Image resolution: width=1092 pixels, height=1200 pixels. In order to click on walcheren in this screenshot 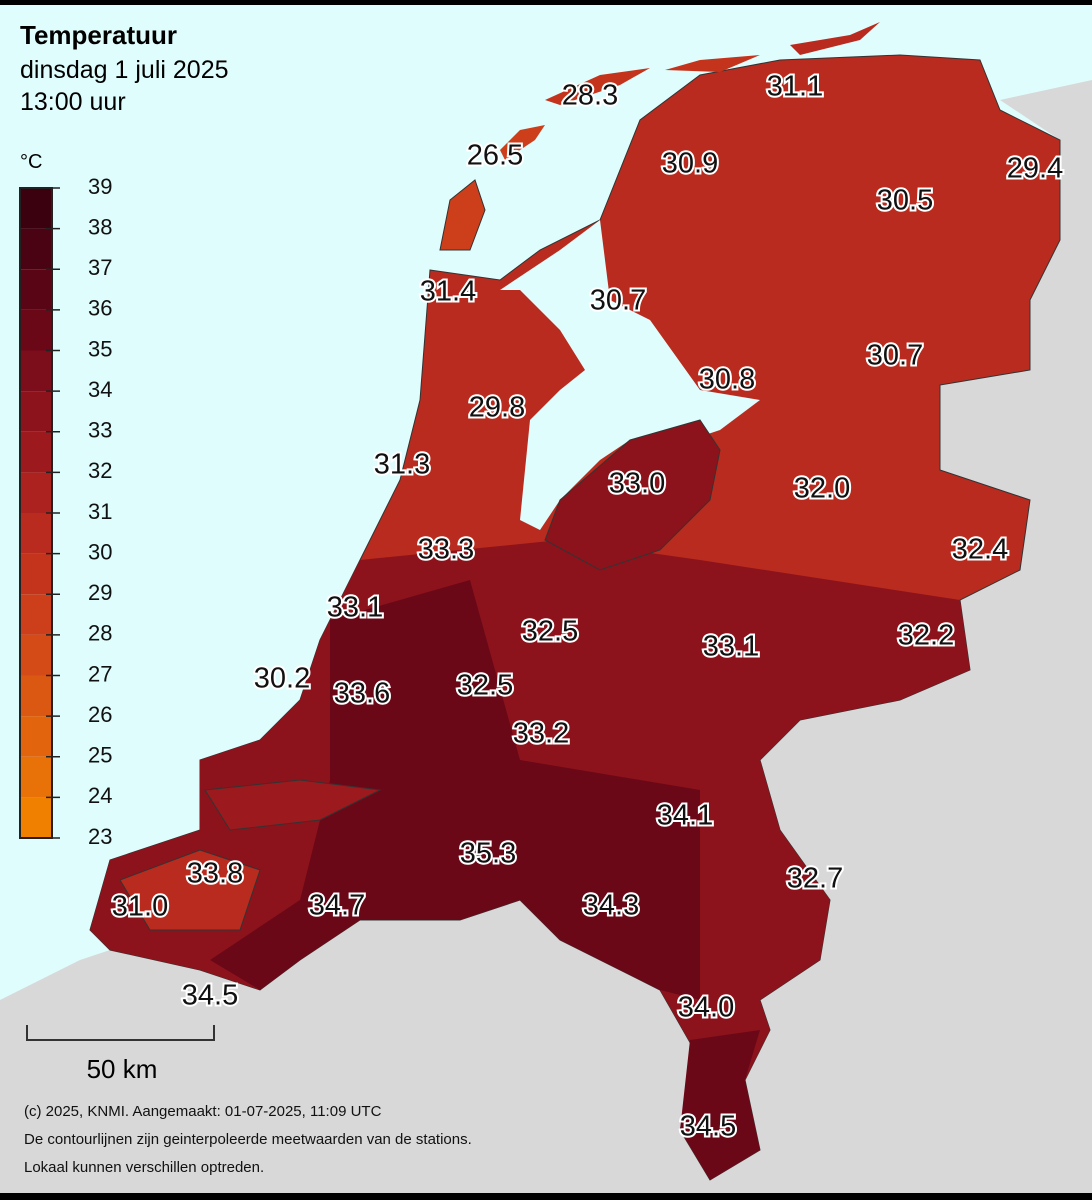, I will do `click(190, 890)`.